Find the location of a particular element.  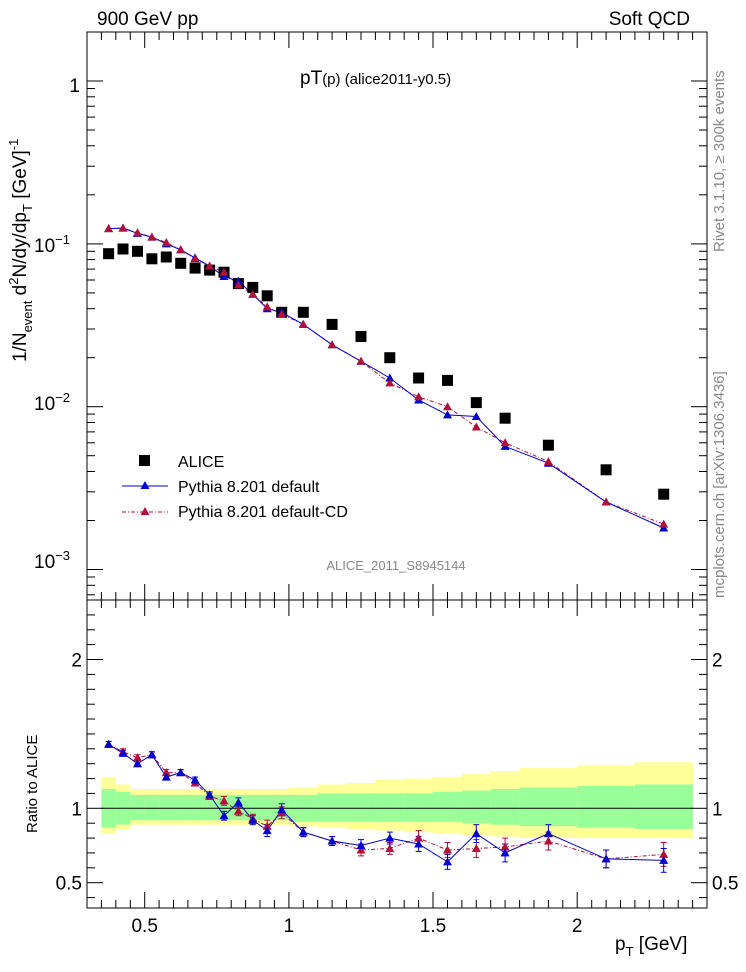

ratio-y-tick-label-right: 1 is located at coordinates (717, 809).